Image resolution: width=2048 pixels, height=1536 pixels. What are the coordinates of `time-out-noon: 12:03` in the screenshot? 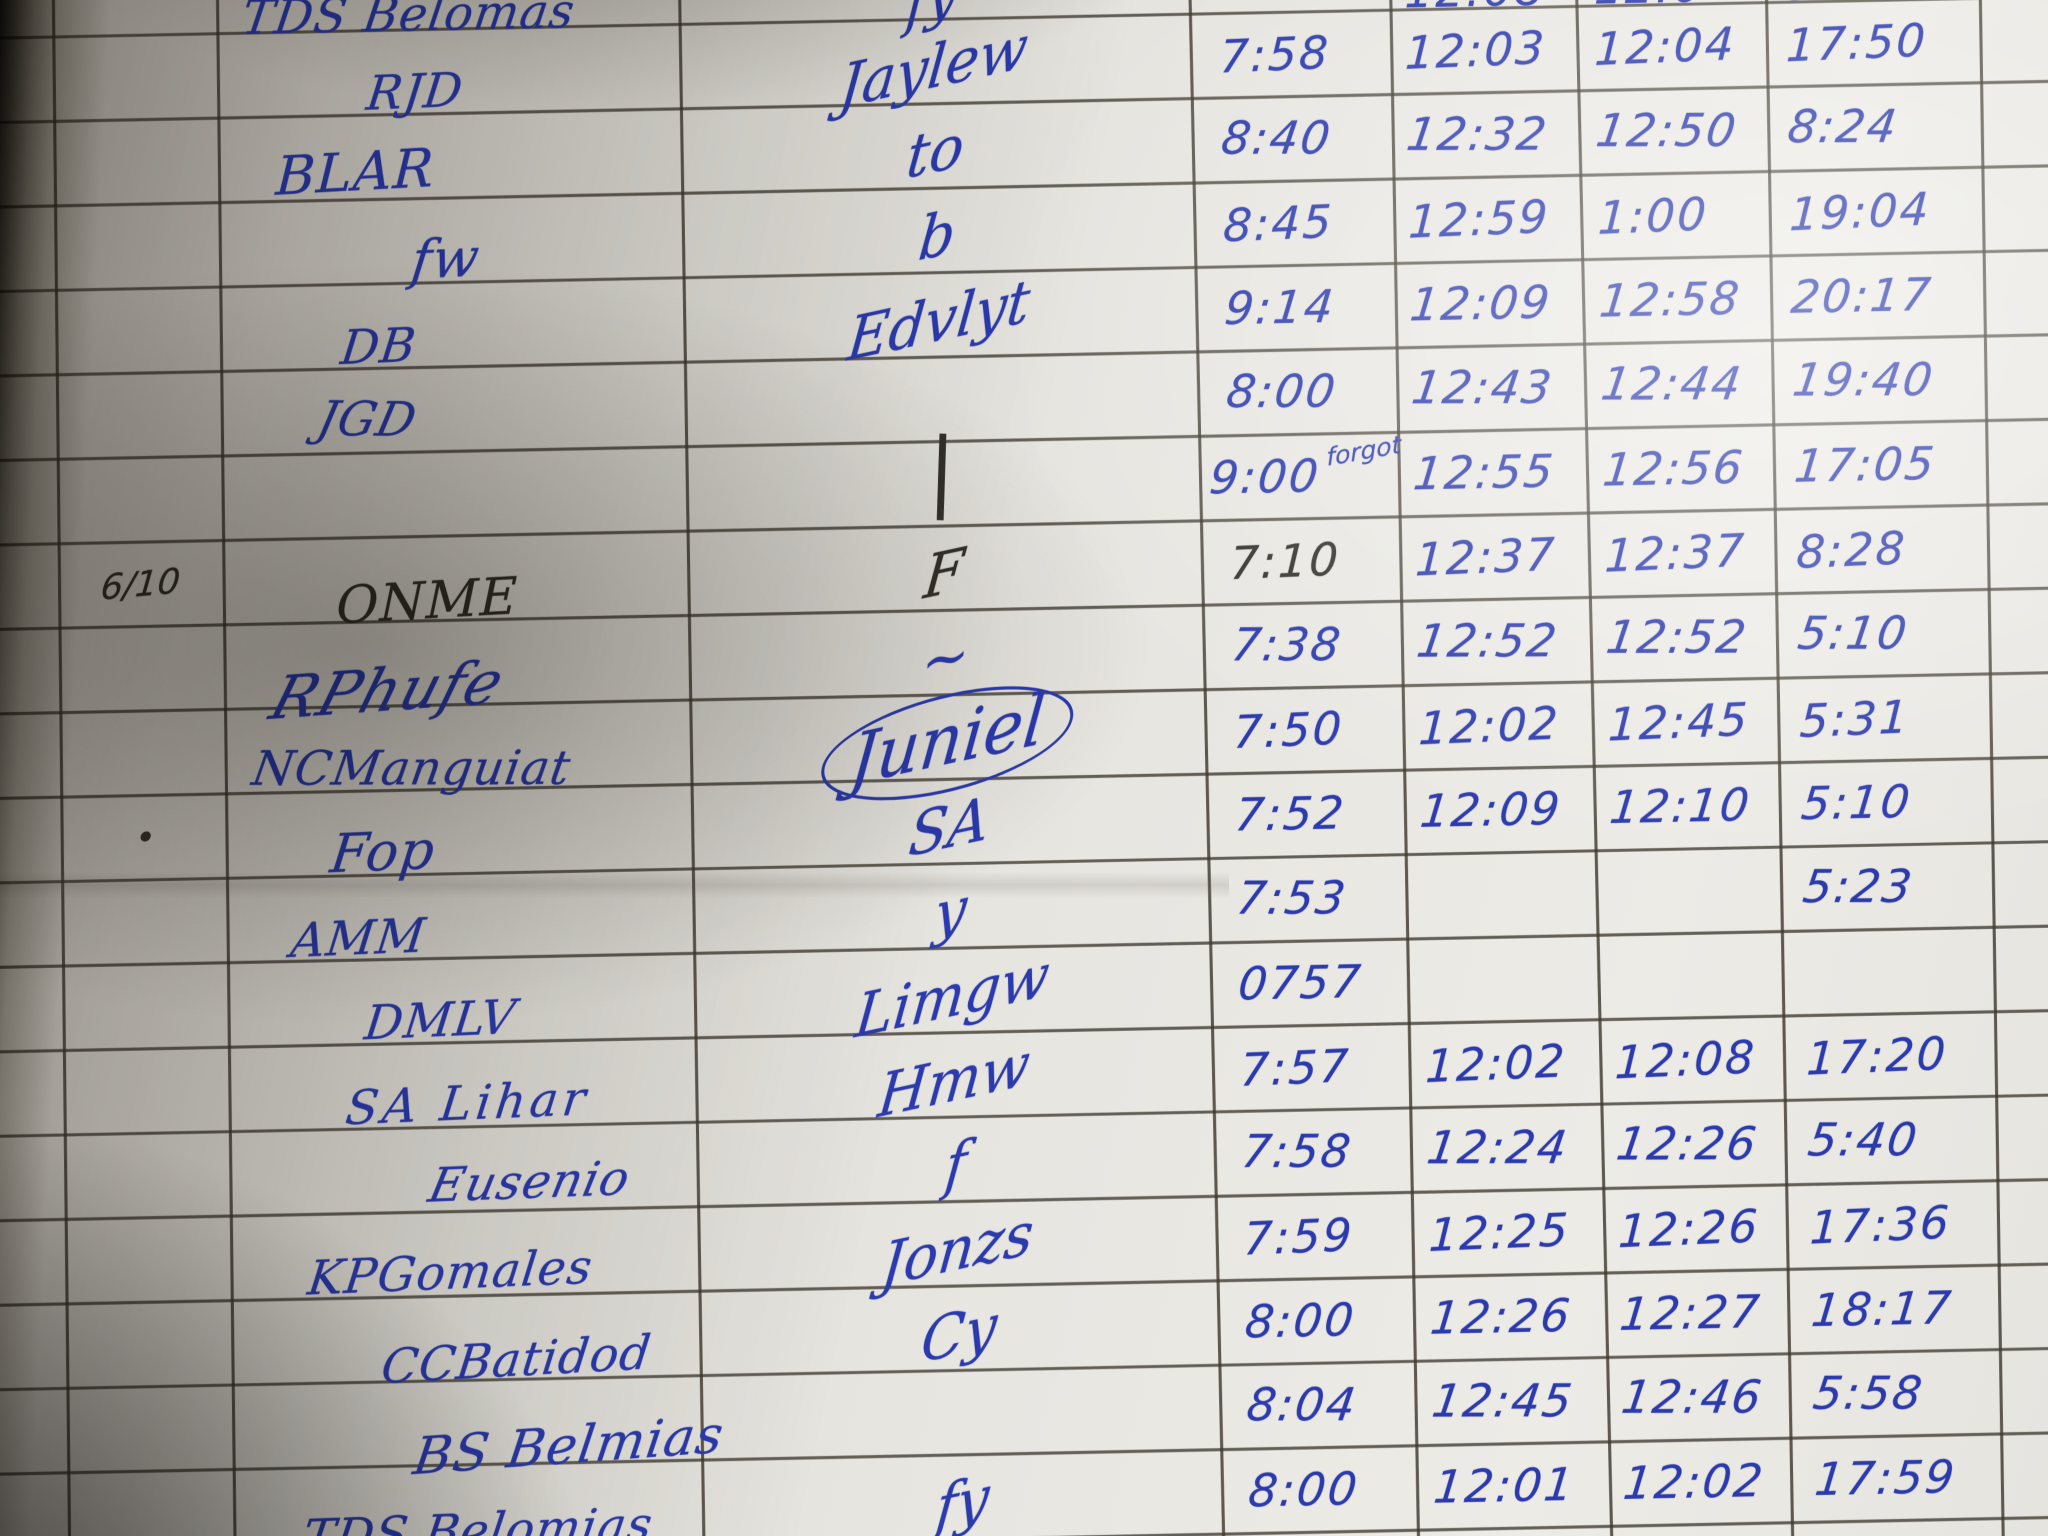 It's located at (1475, 51).